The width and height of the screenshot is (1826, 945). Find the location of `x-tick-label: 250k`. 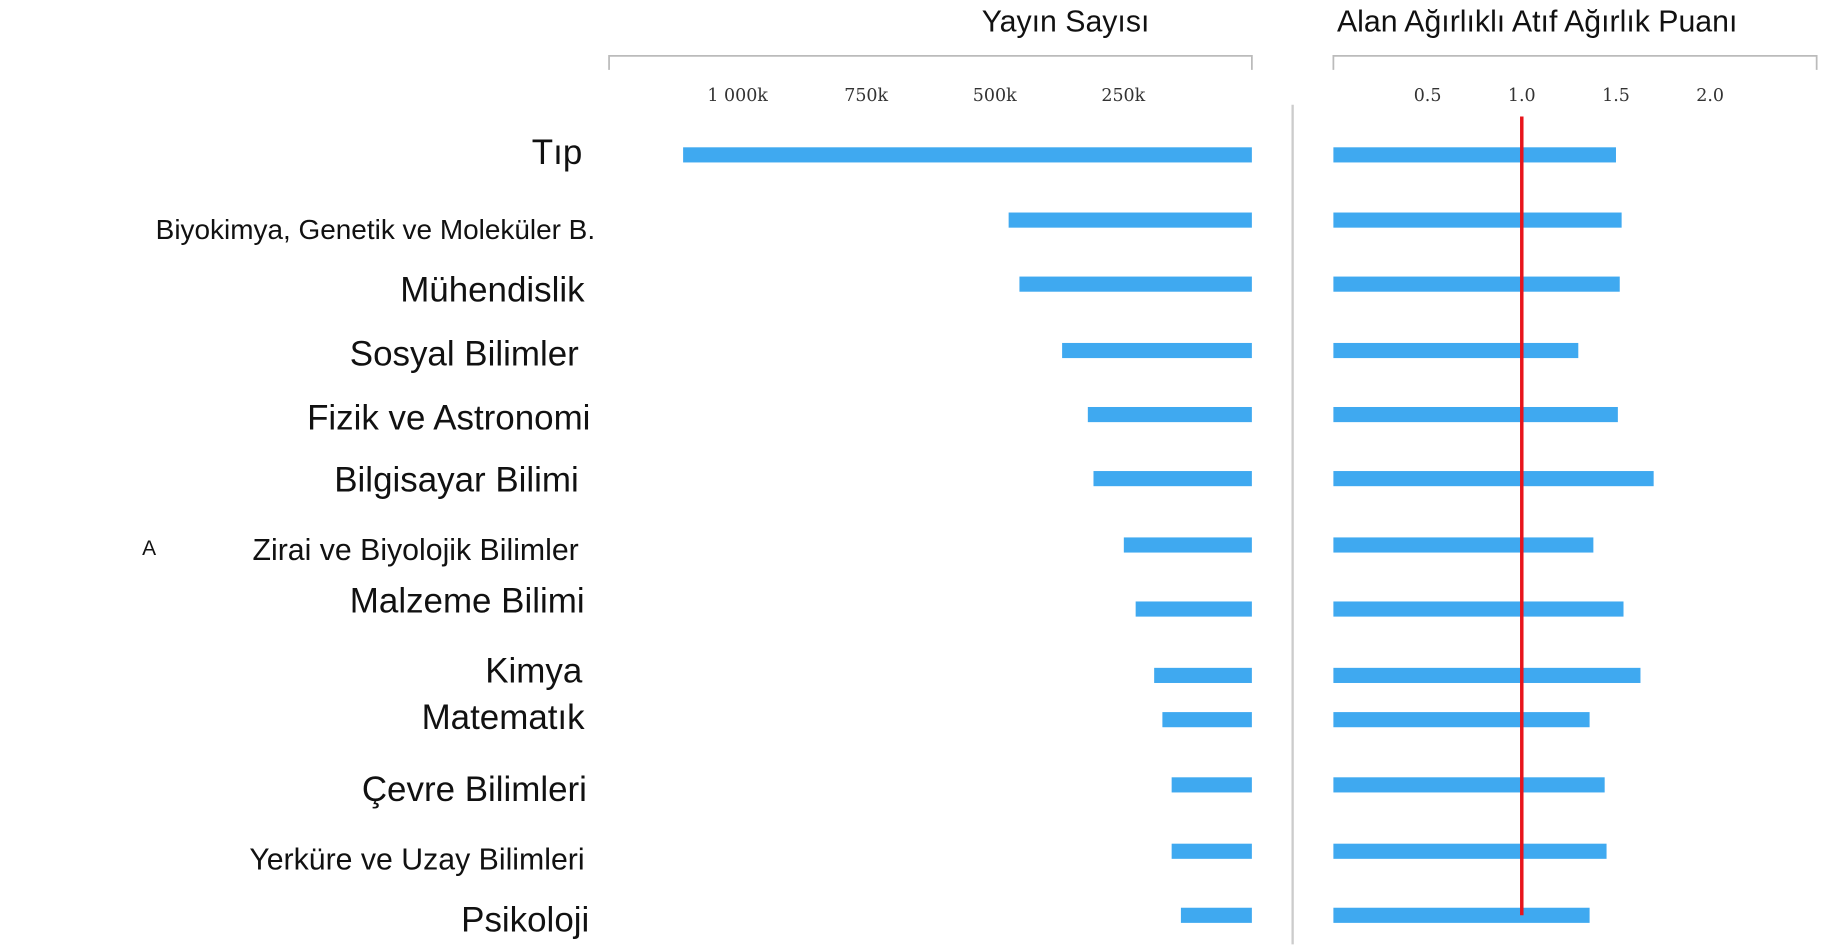

x-tick-label: 250k is located at coordinates (1123, 96).